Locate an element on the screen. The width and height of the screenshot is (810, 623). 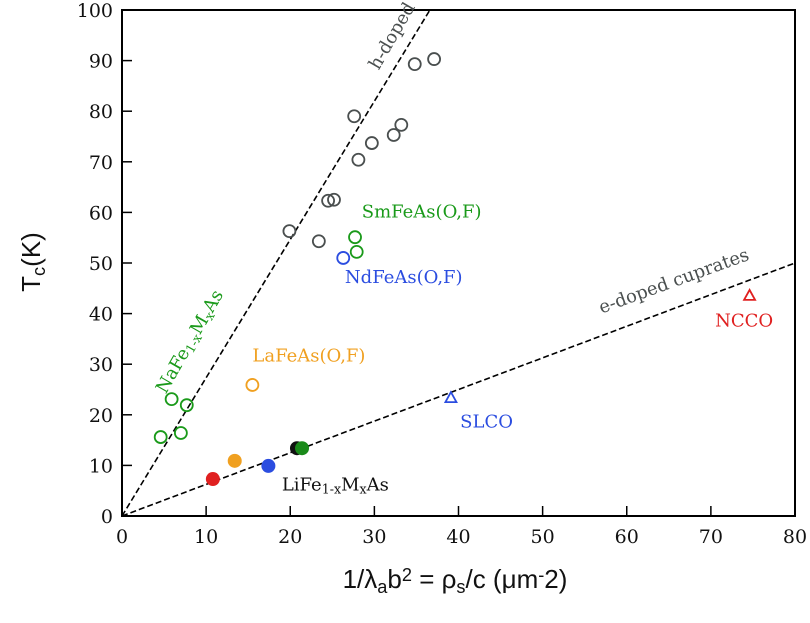
annotation-label: NaFe1-xMxAs is located at coordinates (190, 341).